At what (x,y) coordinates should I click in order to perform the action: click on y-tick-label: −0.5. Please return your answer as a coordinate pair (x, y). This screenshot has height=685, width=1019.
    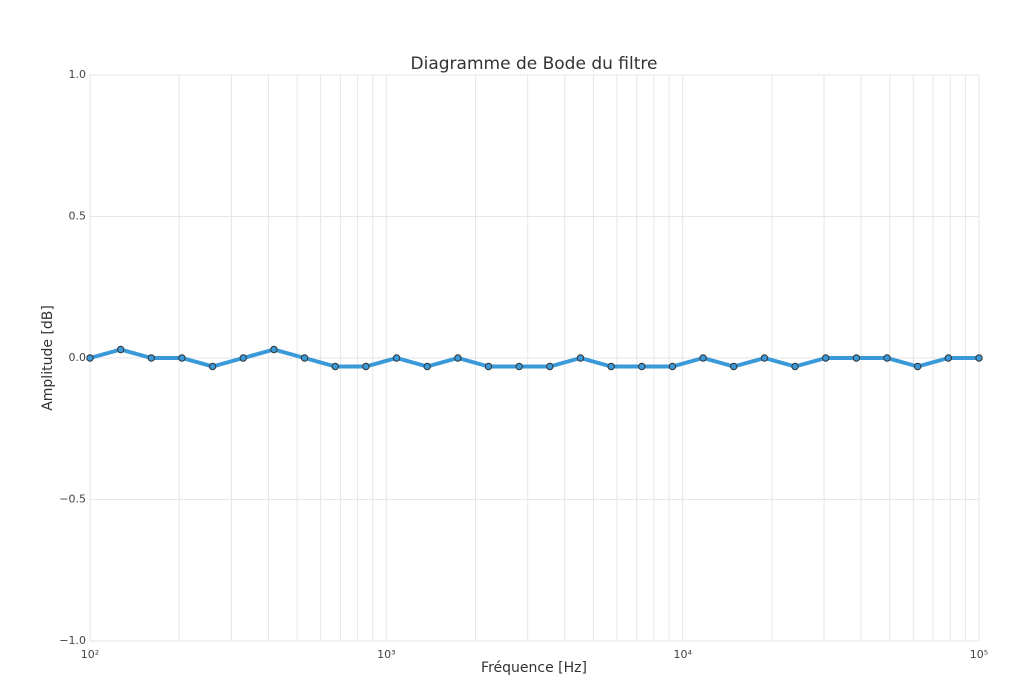
    Looking at the image, I should click on (72, 499).